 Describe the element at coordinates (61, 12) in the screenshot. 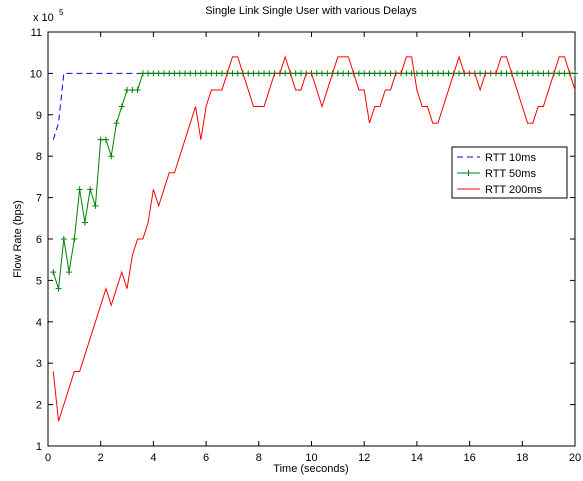

I see `y-multiplier-exponent: 5` at that location.